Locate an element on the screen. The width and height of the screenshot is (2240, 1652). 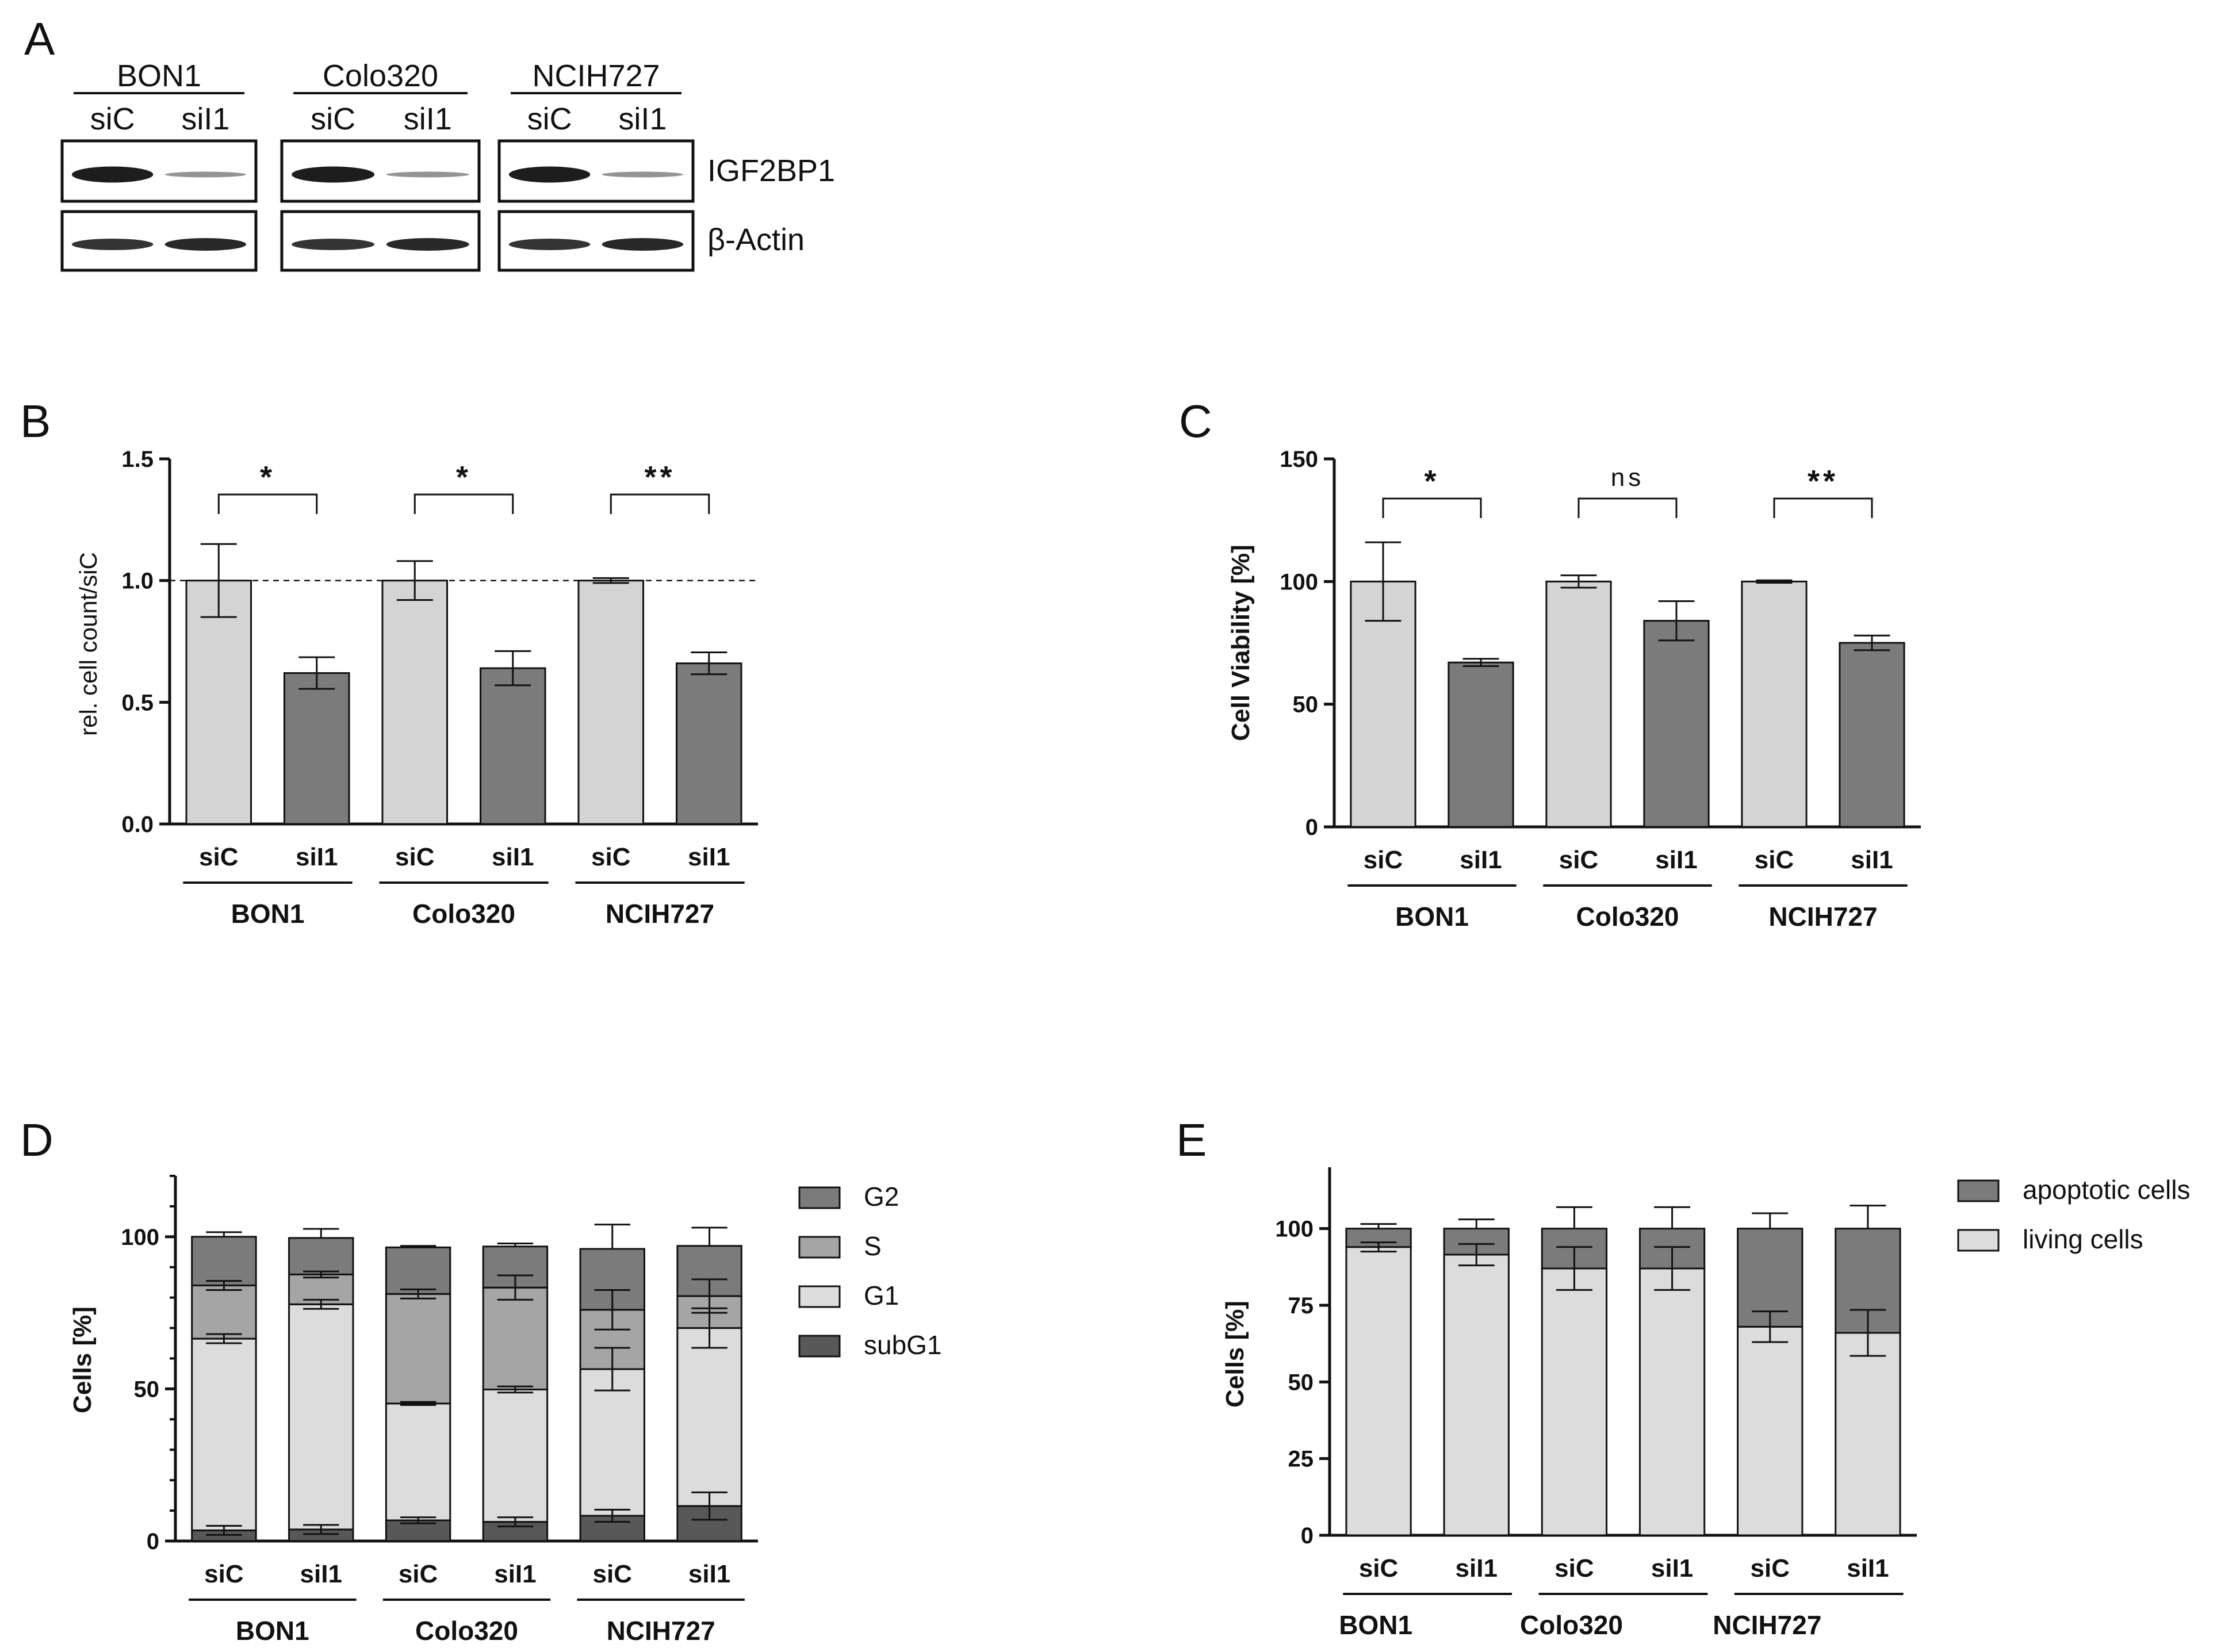
panel-label-b: B is located at coordinates (35, 421).